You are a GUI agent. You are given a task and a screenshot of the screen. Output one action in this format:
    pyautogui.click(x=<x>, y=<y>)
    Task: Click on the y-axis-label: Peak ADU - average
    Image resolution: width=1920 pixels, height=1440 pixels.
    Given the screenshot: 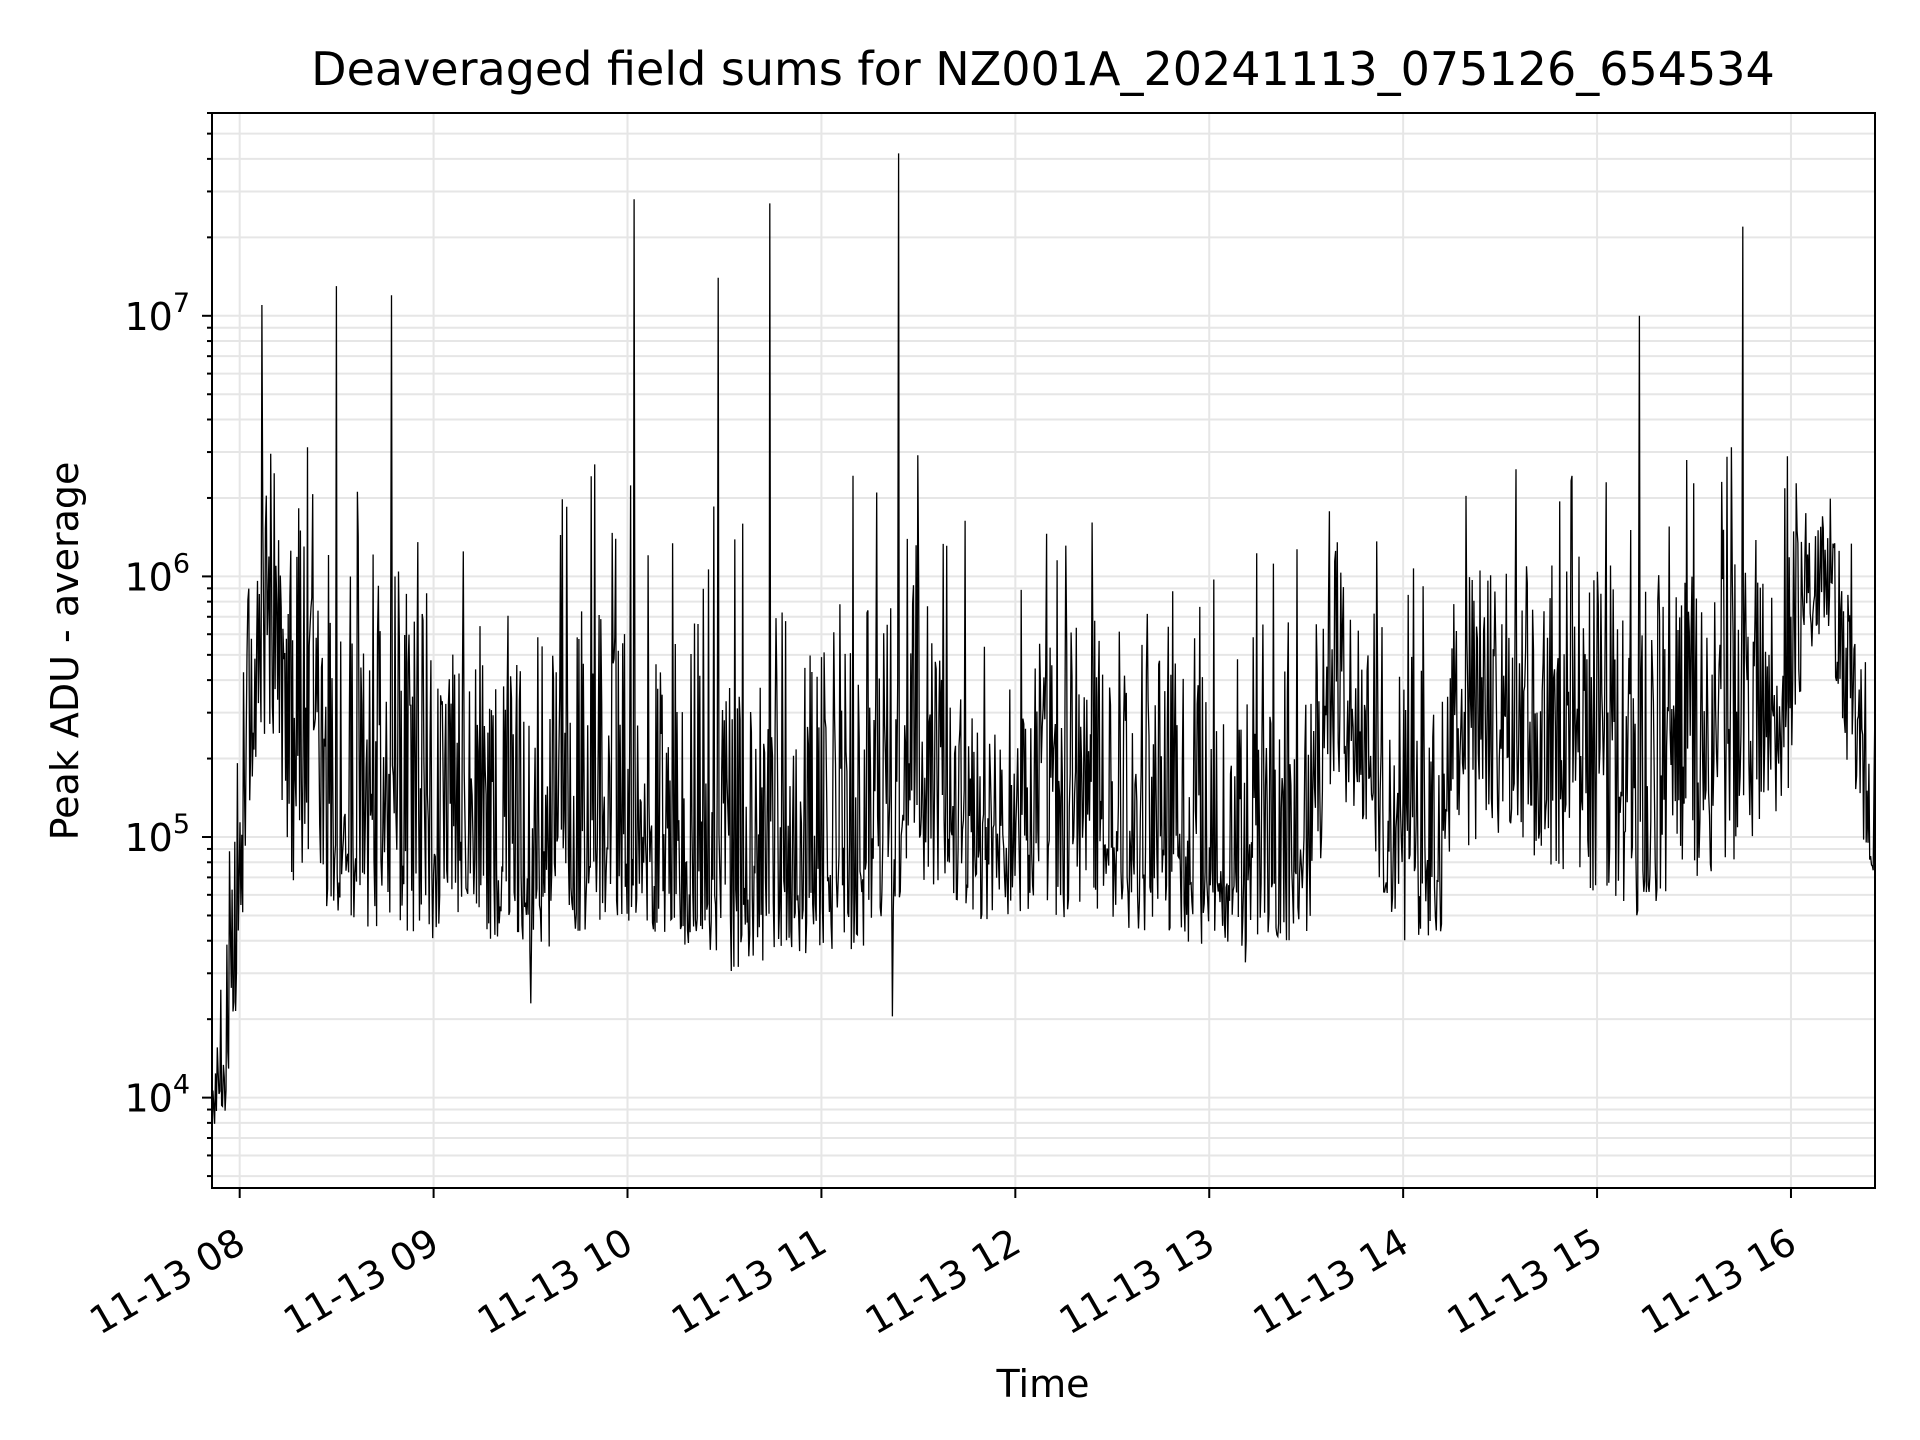 What is the action you would take?
    pyautogui.click(x=65, y=651)
    